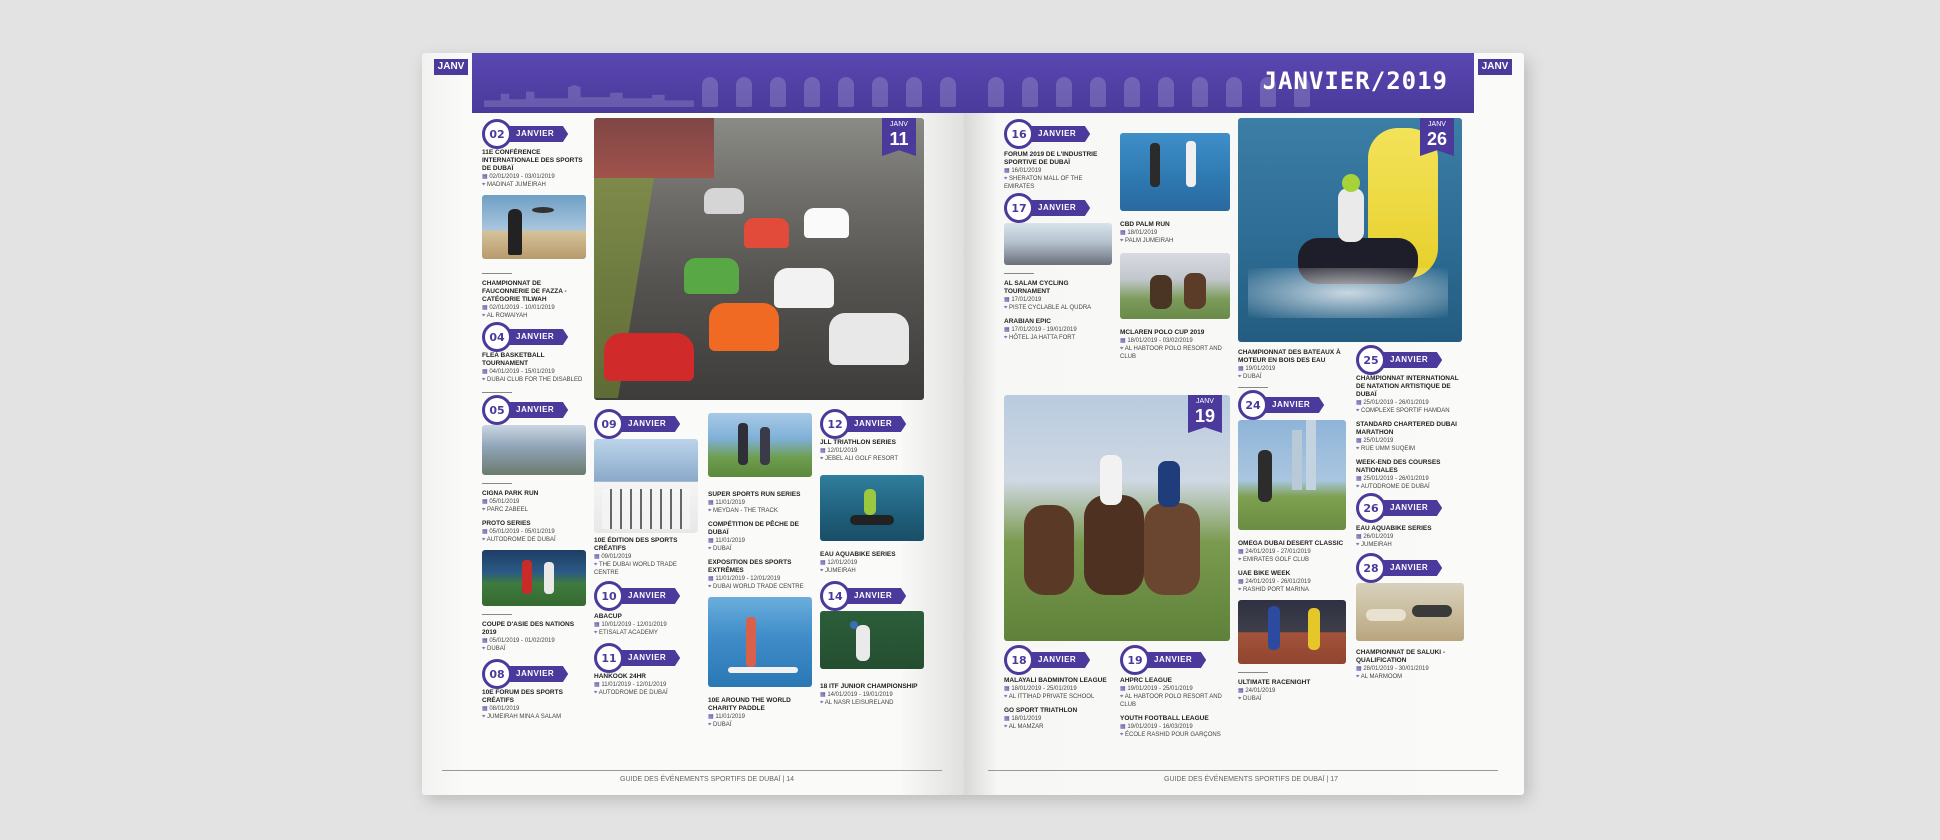 The height and width of the screenshot is (840, 1940). What do you see at coordinates (872, 424) in the screenshot?
I see `date-badge-12: 12 JANVIER` at bounding box center [872, 424].